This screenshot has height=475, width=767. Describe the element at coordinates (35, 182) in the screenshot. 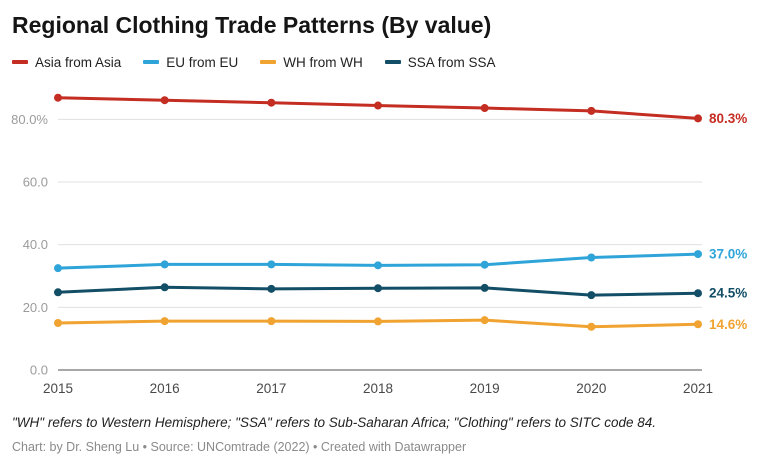

I see `y-tick-label: 60.0` at that location.